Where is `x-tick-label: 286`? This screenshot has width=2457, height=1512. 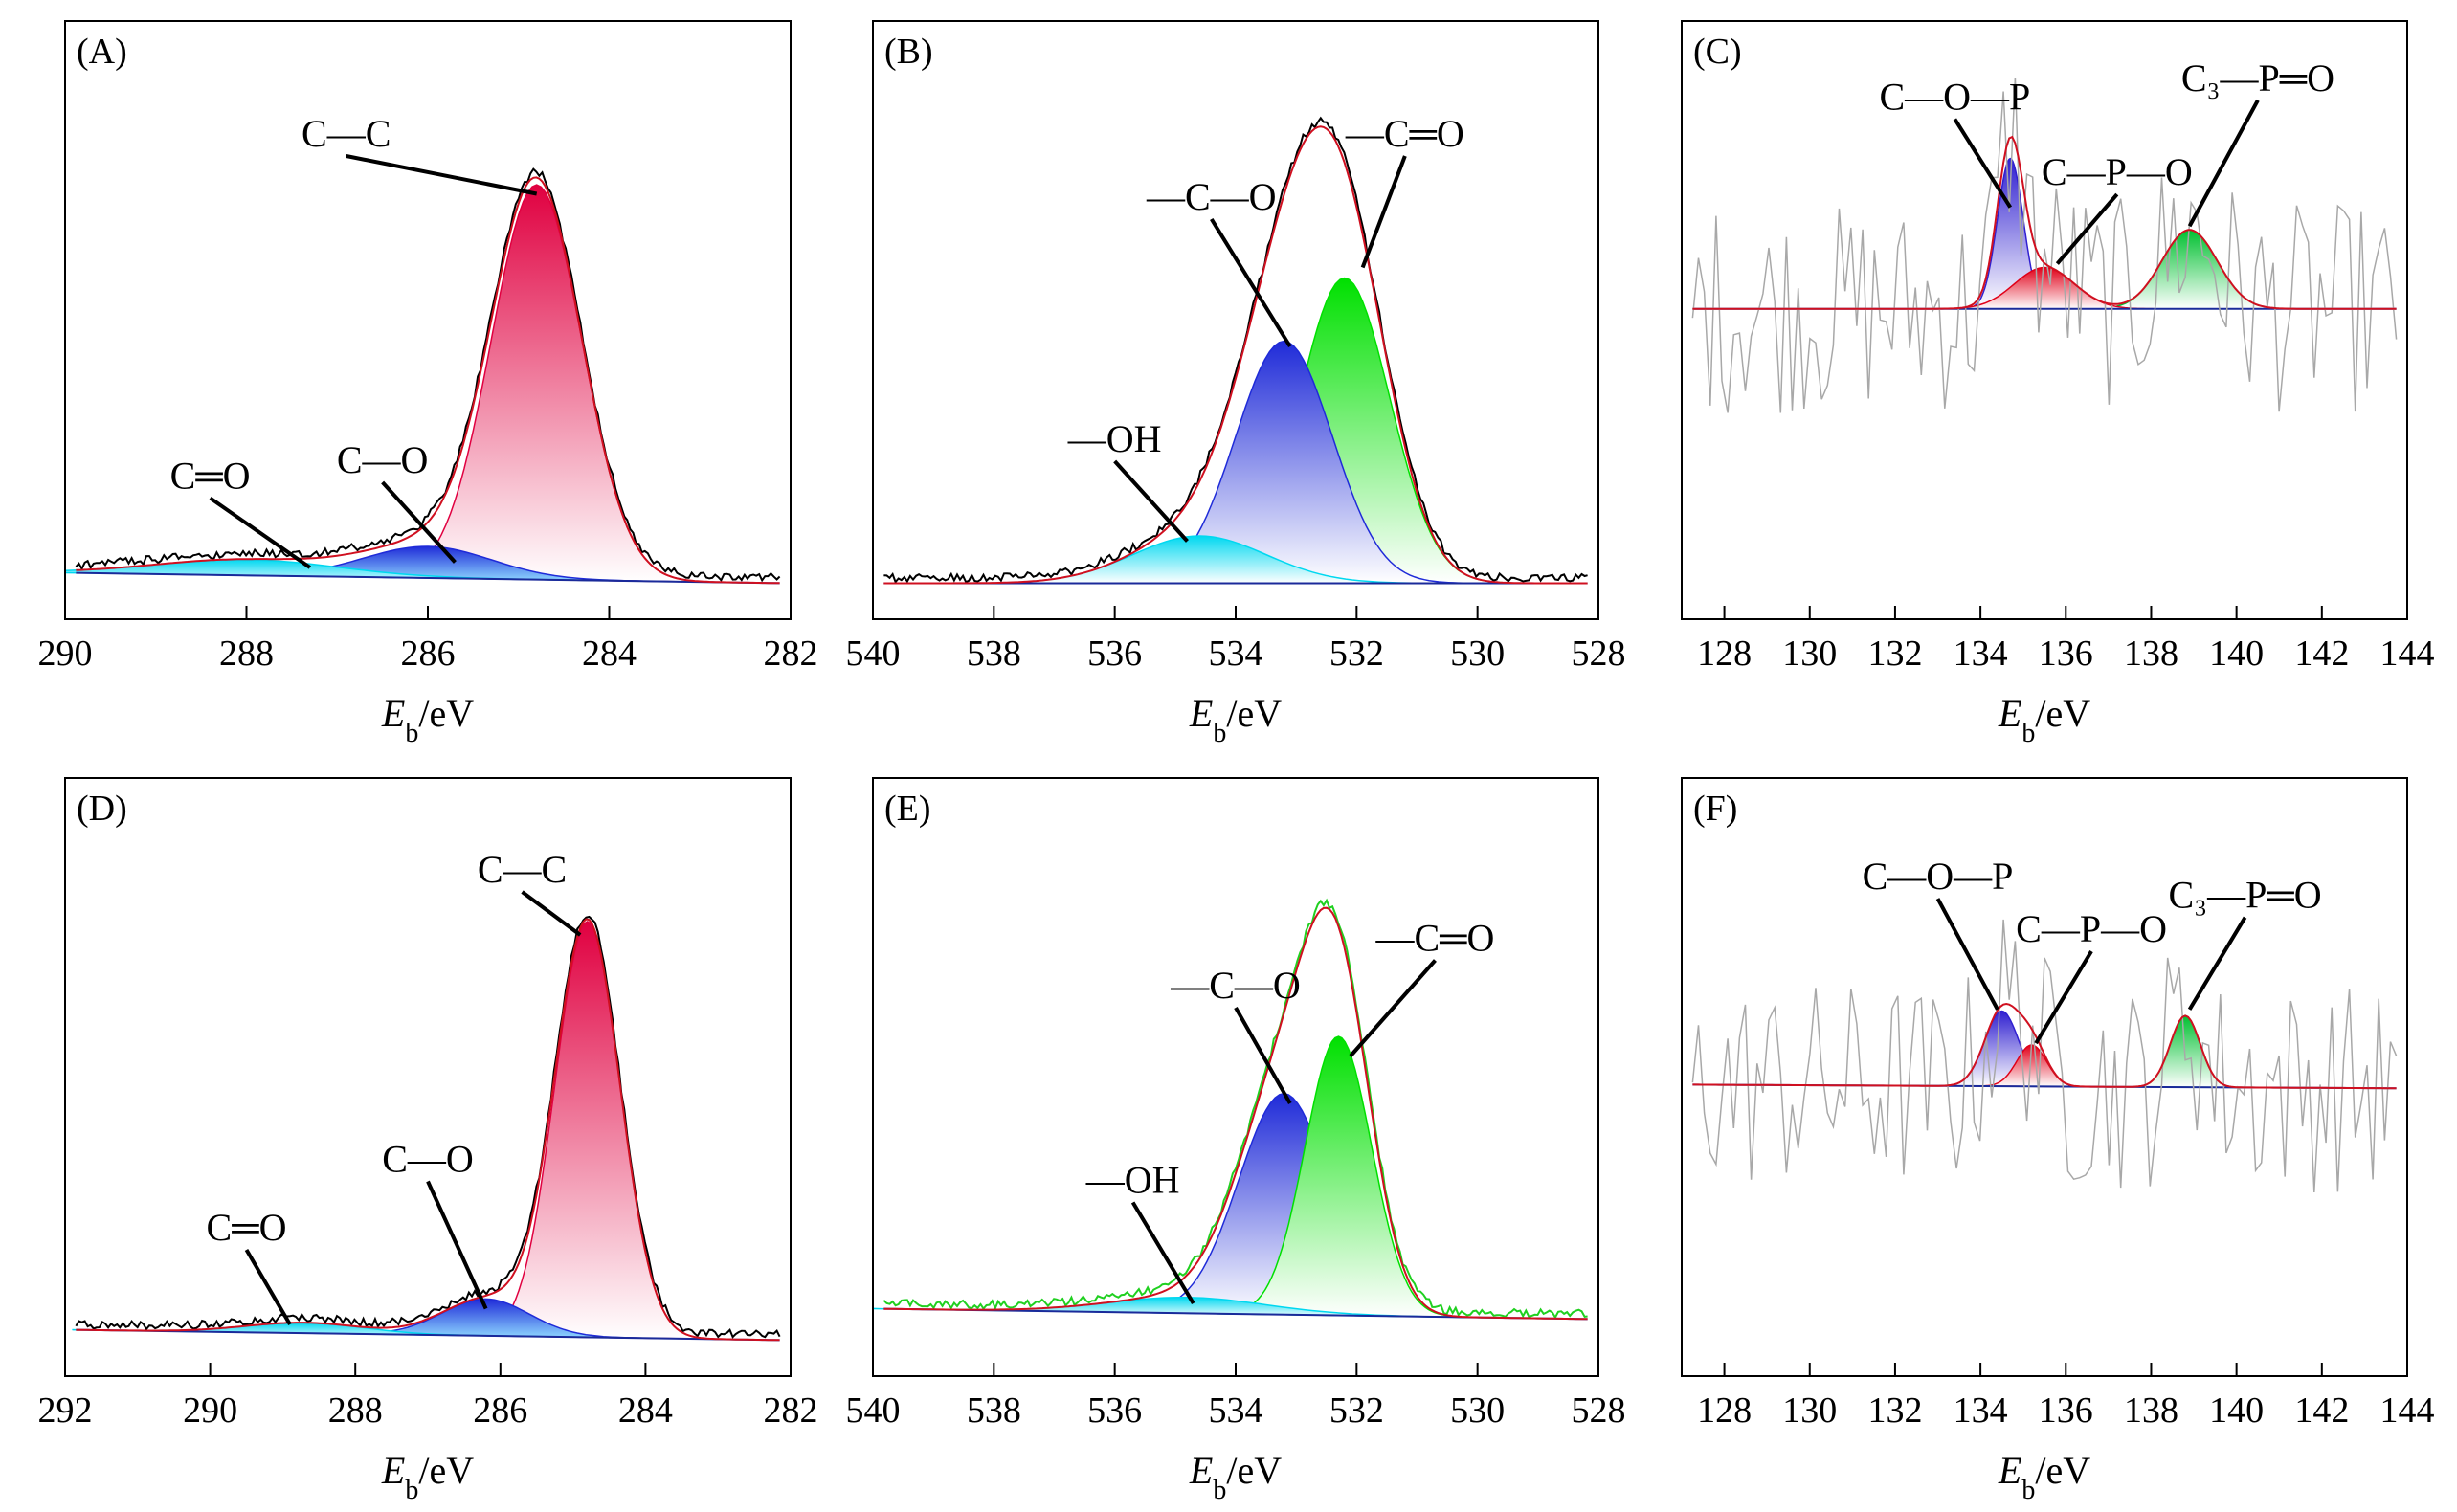
x-tick-label: 286 is located at coordinates (428, 654).